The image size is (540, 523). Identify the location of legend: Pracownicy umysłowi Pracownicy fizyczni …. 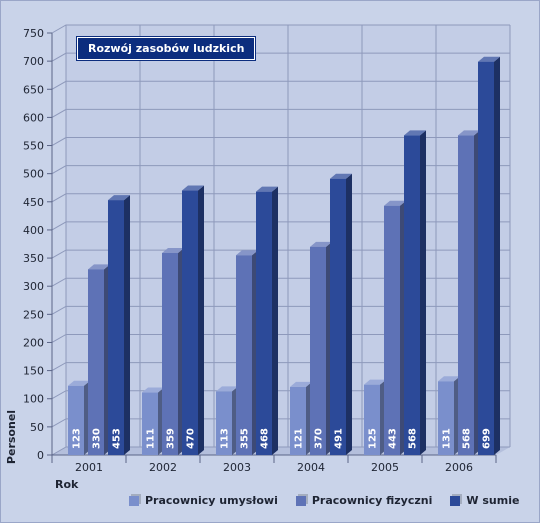
(324, 500).